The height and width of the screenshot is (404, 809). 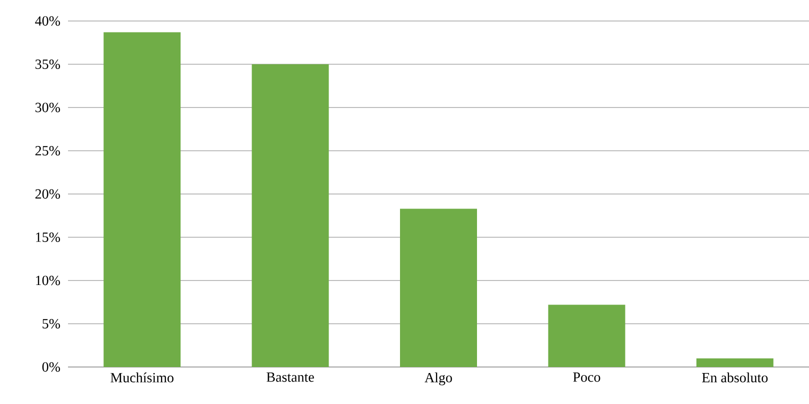 What do you see at coordinates (48, 237) in the screenshot?
I see `y-tick-label: 15%` at bounding box center [48, 237].